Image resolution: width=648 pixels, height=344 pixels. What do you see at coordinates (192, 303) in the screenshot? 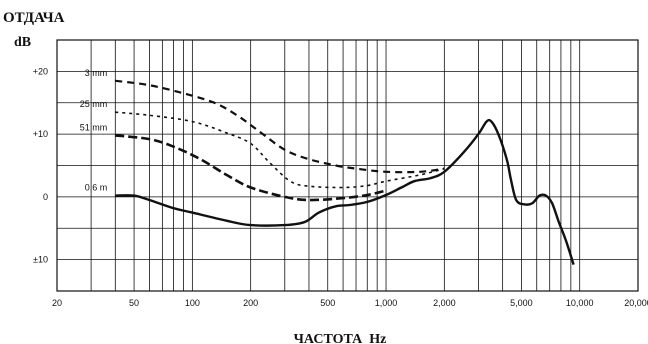
I see `x-tick-label: 100` at bounding box center [192, 303].